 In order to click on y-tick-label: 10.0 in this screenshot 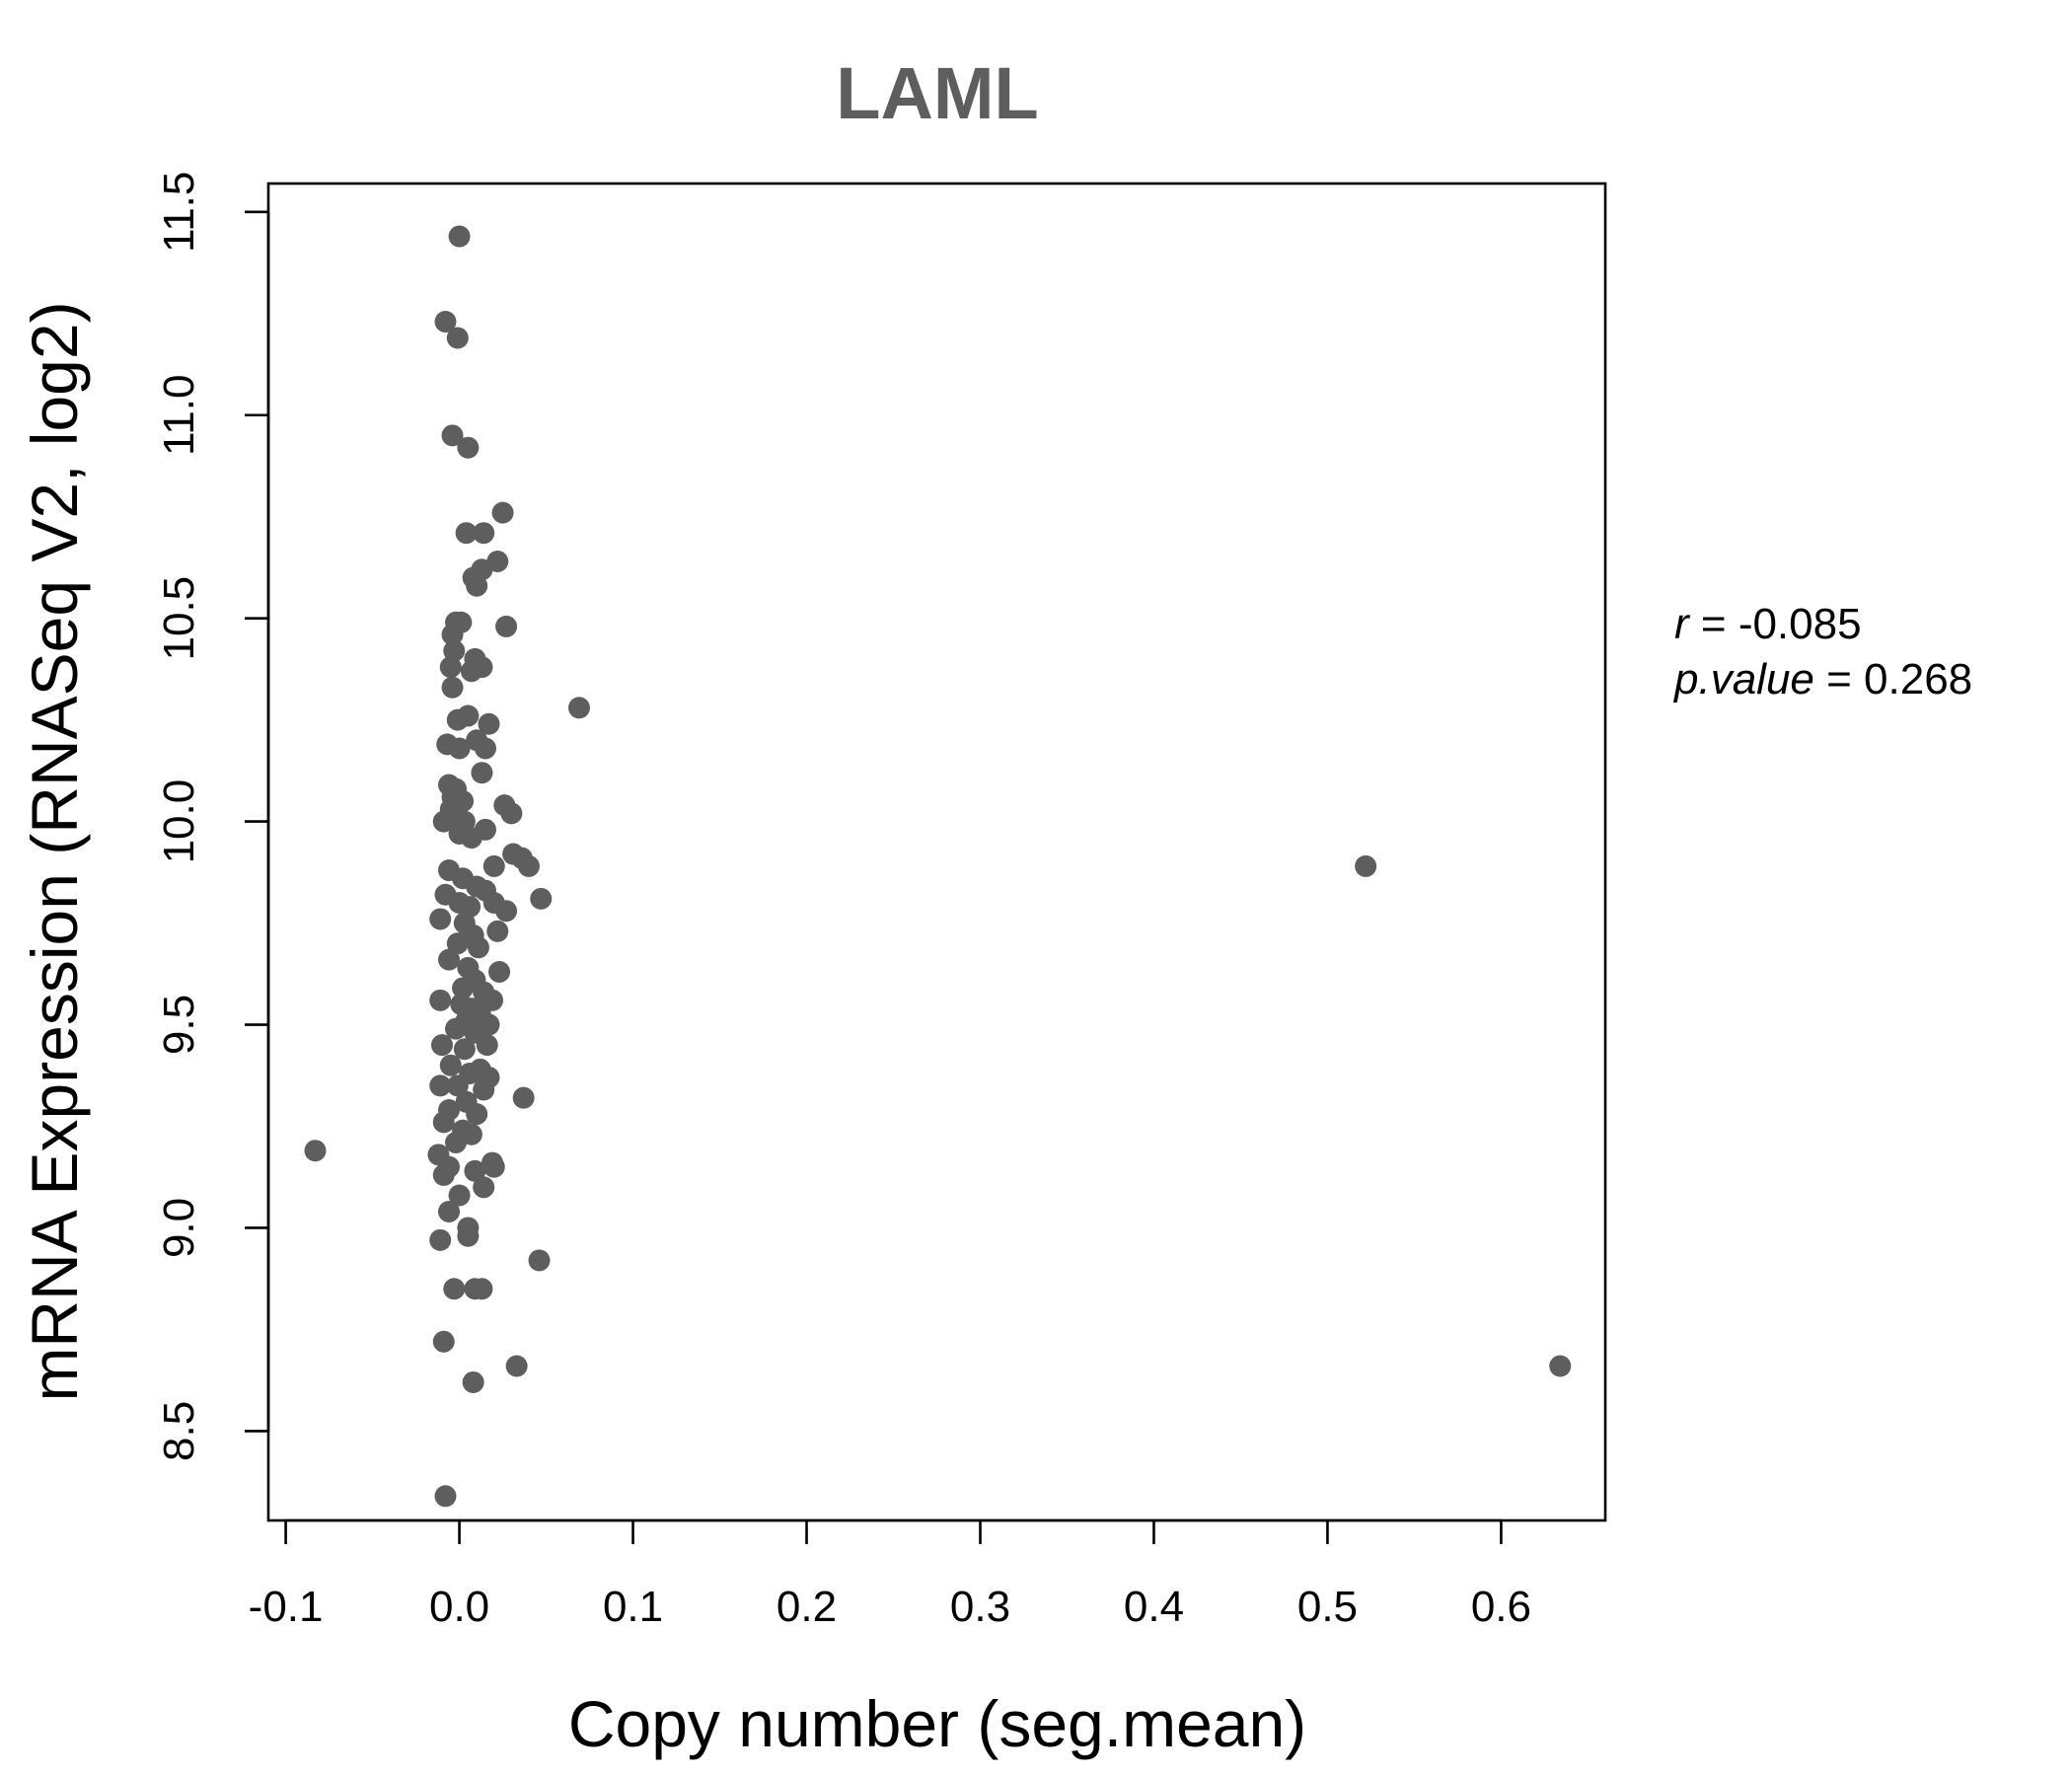, I will do `click(179, 822)`.